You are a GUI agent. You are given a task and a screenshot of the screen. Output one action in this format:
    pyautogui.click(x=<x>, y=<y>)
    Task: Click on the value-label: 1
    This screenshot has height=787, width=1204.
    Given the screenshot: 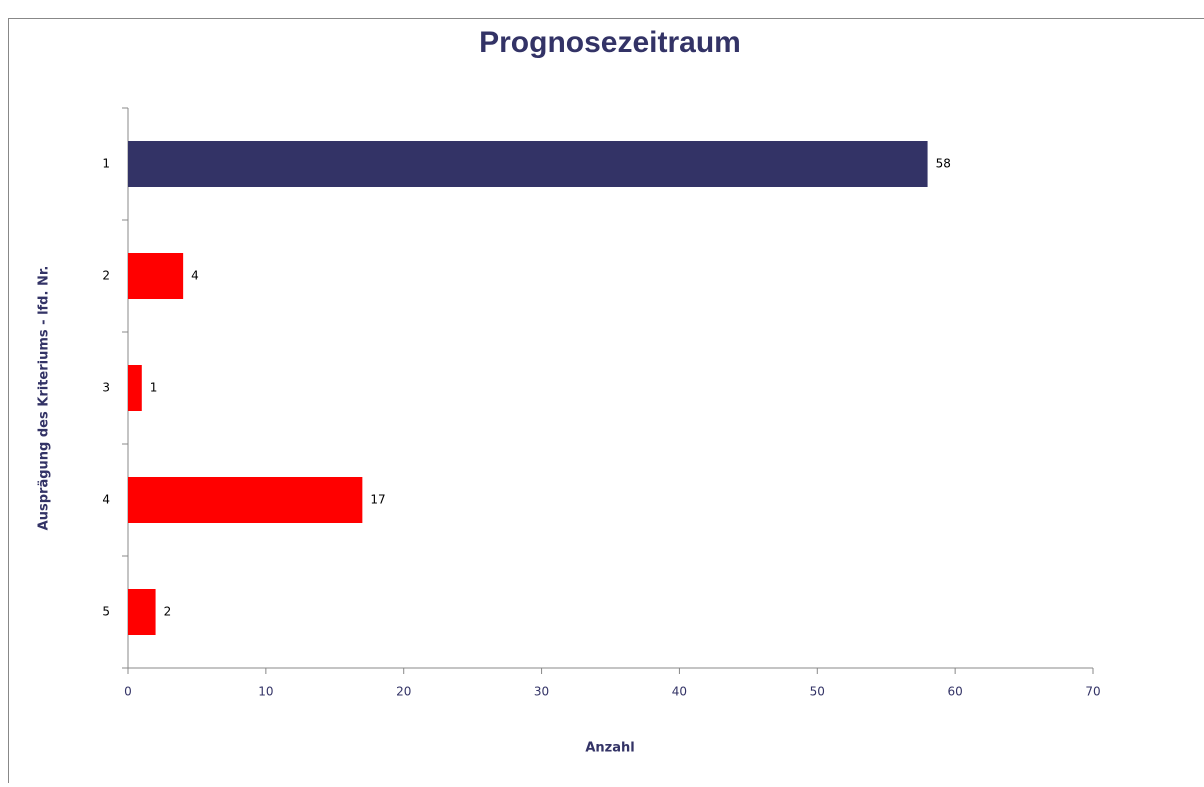 What is the action you would take?
    pyautogui.click(x=154, y=388)
    